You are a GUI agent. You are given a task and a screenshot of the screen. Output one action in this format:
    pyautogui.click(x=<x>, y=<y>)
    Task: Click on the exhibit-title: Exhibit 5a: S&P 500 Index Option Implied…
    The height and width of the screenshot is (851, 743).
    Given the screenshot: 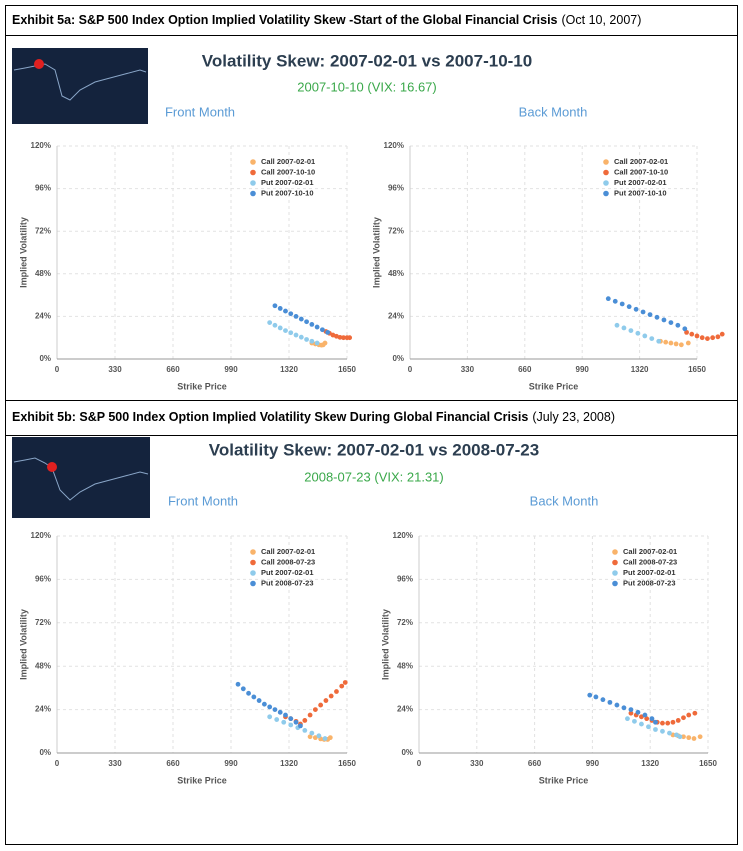 What is the action you would take?
    pyautogui.click(x=326, y=20)
    